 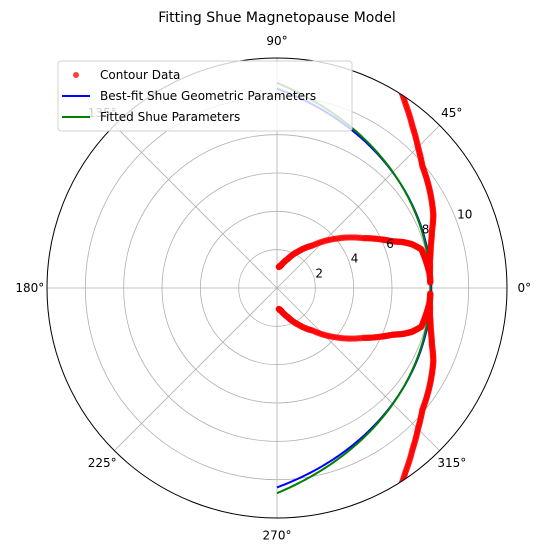 I want to click on radial-tick-label: 6, so click(x=390, y=244).